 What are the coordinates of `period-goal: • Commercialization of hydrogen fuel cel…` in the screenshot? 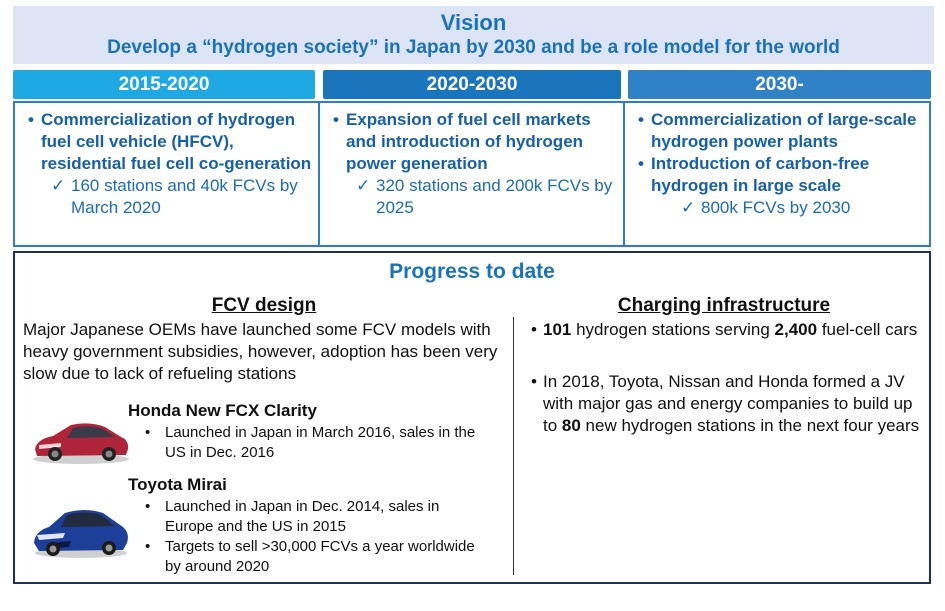 It's located at (167, 142).